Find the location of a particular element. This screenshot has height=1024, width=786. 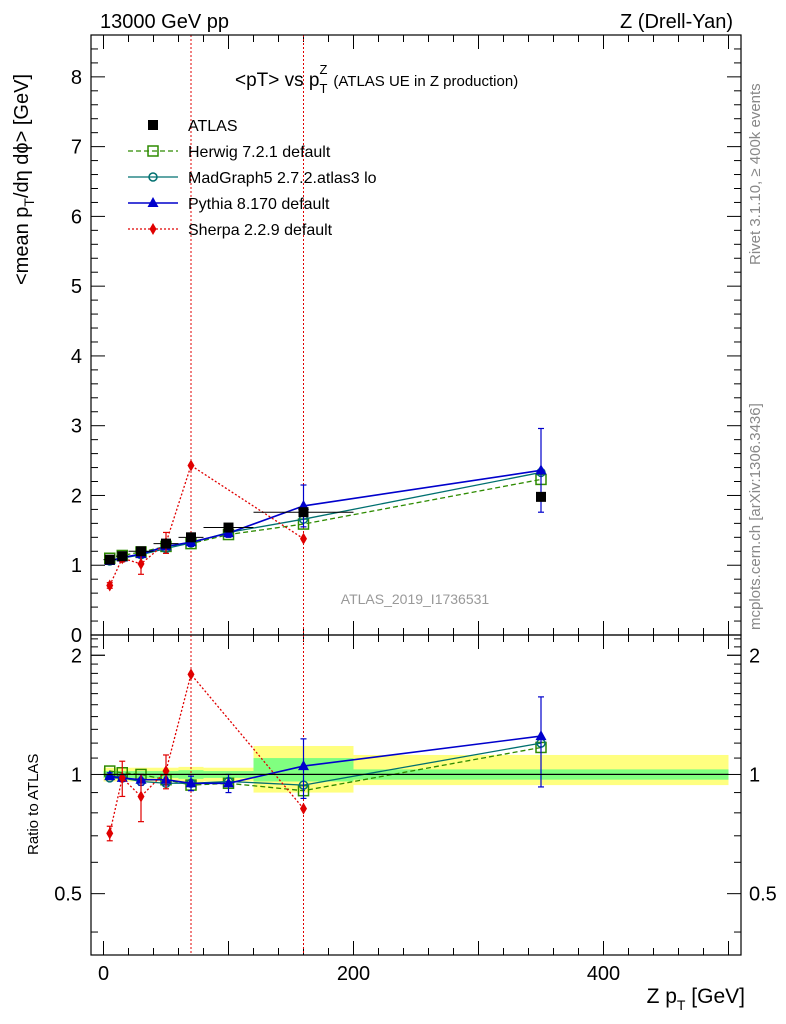

legend-label-herwig: Herwig 7.2.1 default is located at coordinates (259, 152).